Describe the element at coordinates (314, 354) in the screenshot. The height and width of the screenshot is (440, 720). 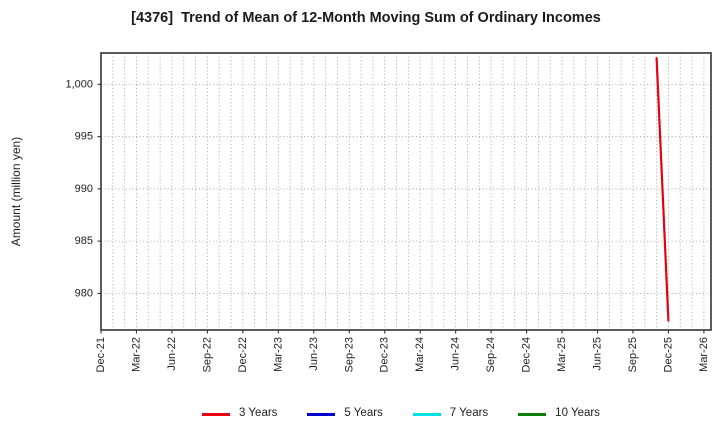
I see `x-tick-label: Jun-23` at that location.